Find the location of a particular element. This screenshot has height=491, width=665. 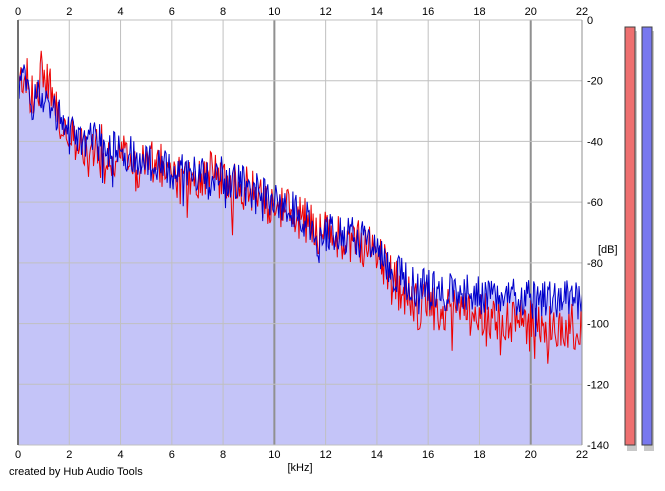

x-tick-label-bottom: 6 is located at coordinates (172, 455).